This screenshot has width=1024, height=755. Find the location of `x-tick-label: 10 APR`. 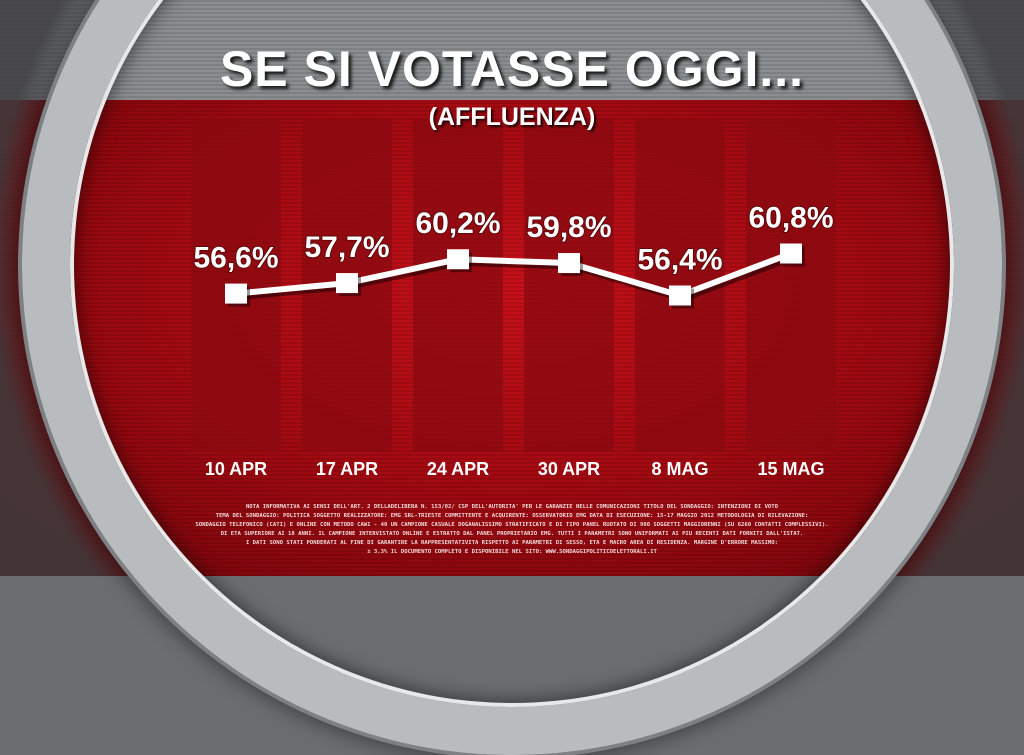

x-tick-label: 10 APR is located at coordinates (236, 469).